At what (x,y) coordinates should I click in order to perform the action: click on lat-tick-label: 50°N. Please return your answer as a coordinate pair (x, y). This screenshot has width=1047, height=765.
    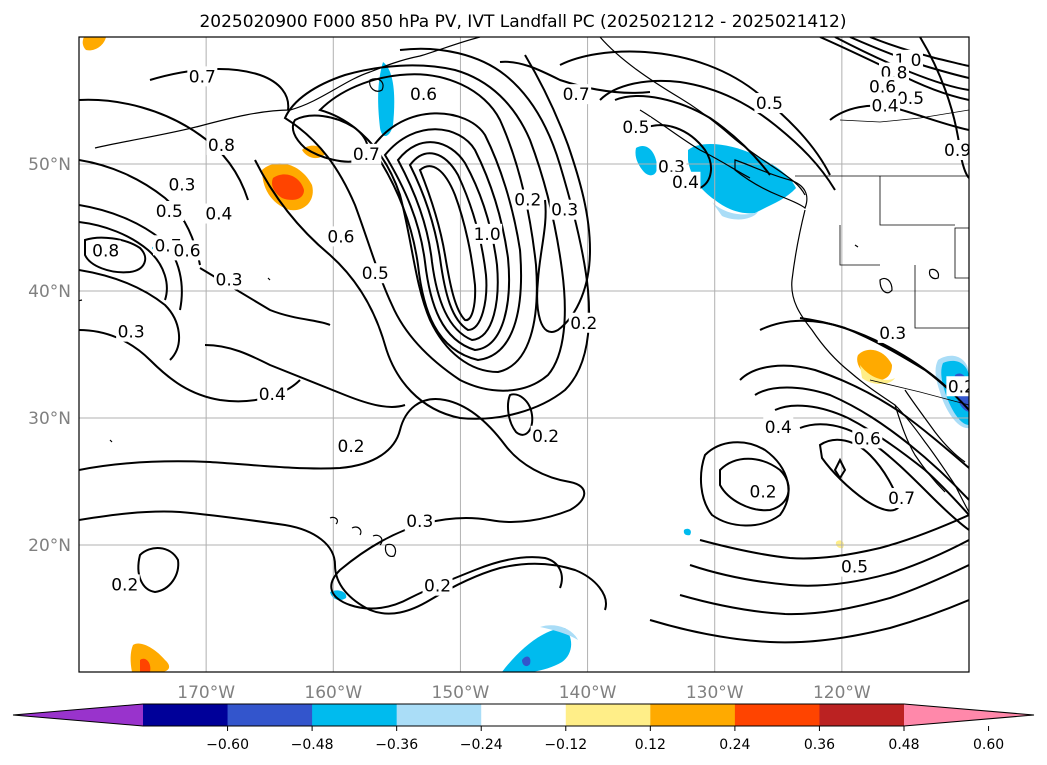
    Looking at the image, I should click on (49, 165).